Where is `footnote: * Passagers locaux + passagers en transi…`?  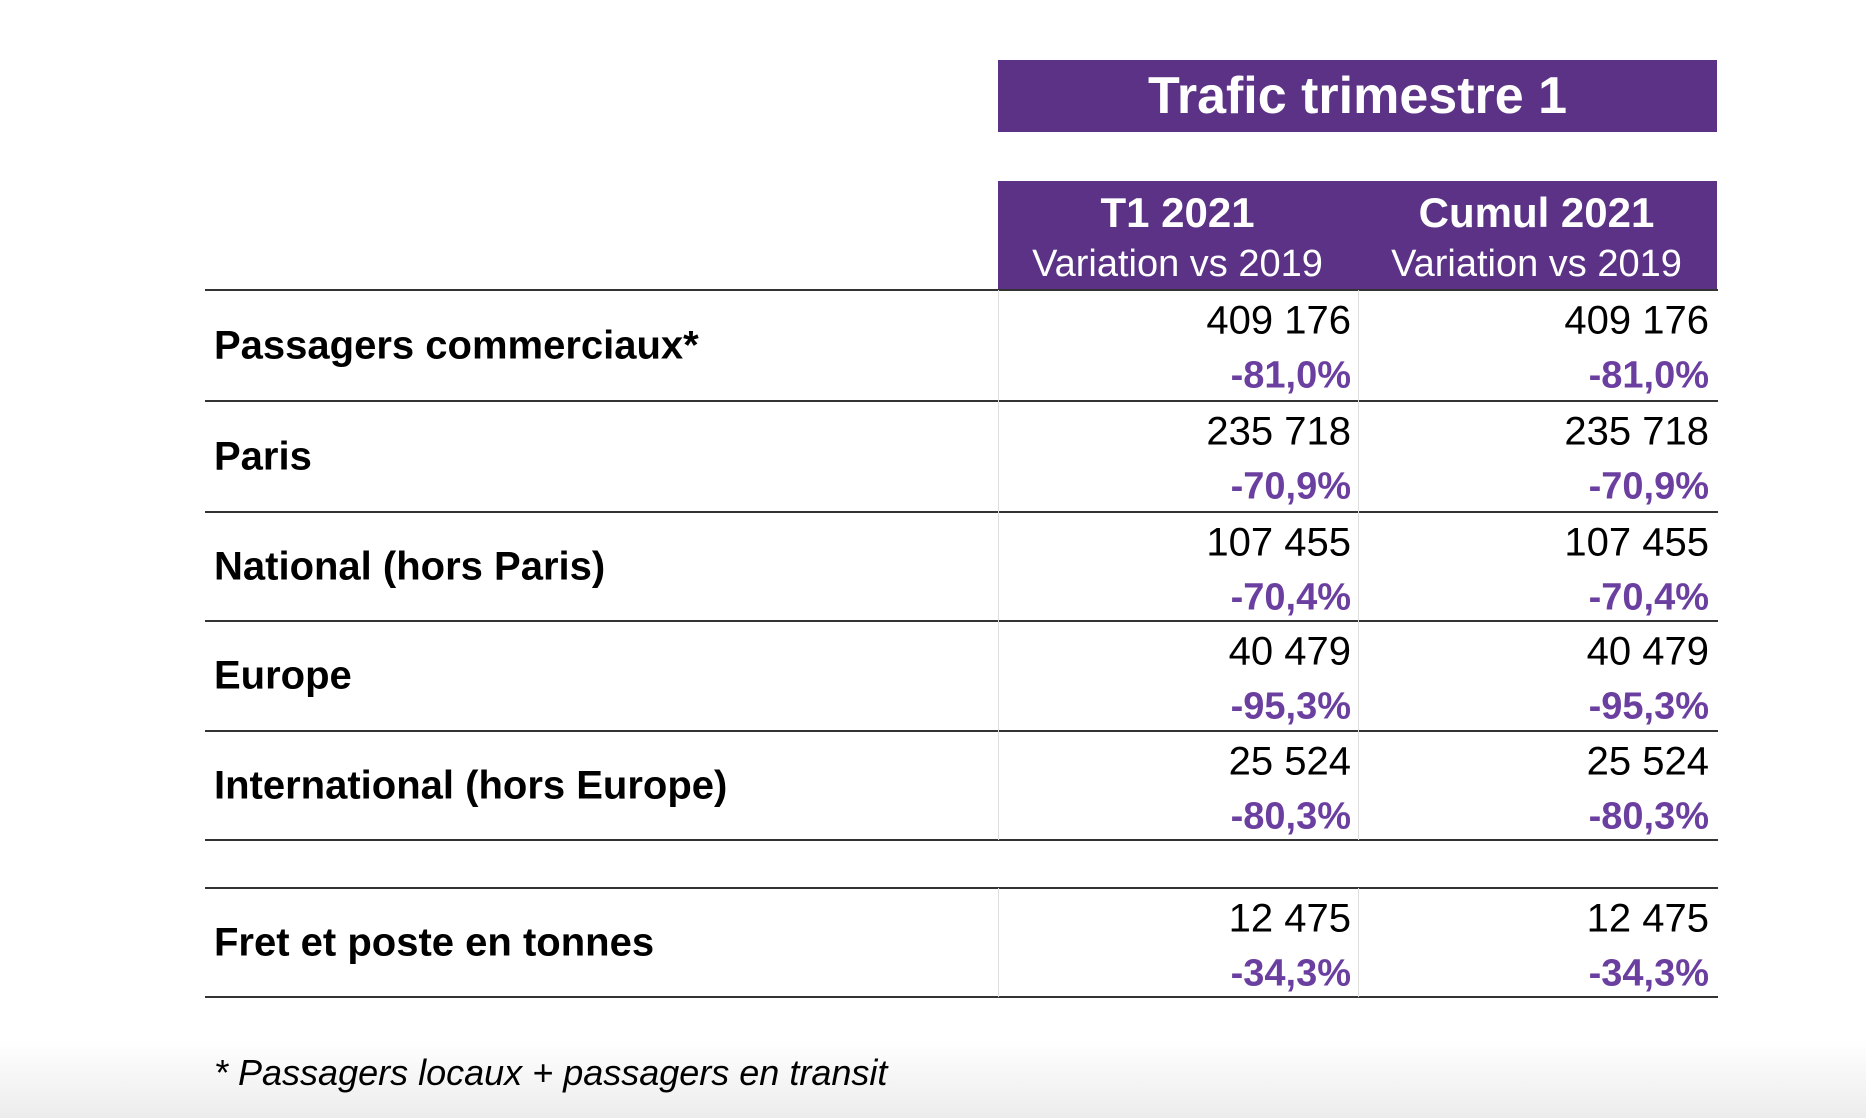 footnote: * Passagers locaux + passagers en transi… is located at coordinates (551, 1072).